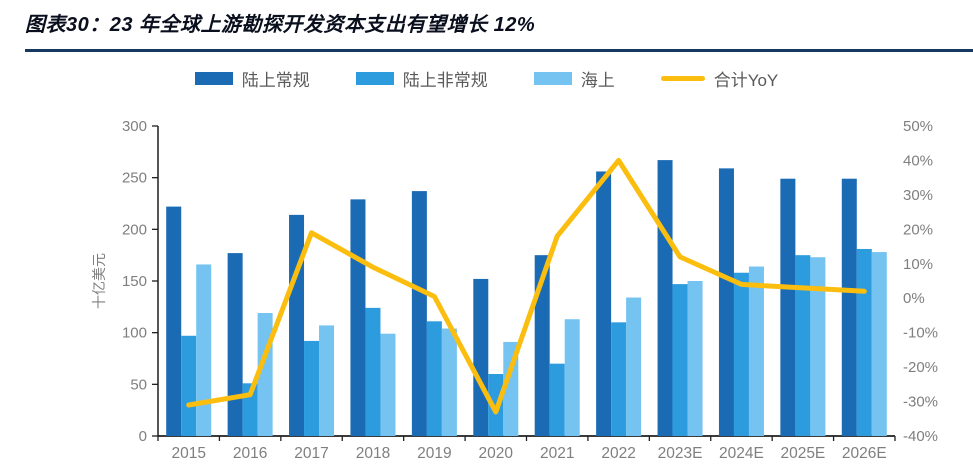  Describe the element at coordinates (143, 436) in the screenshot. I see `left-axis-tick-label: 0` at that location.